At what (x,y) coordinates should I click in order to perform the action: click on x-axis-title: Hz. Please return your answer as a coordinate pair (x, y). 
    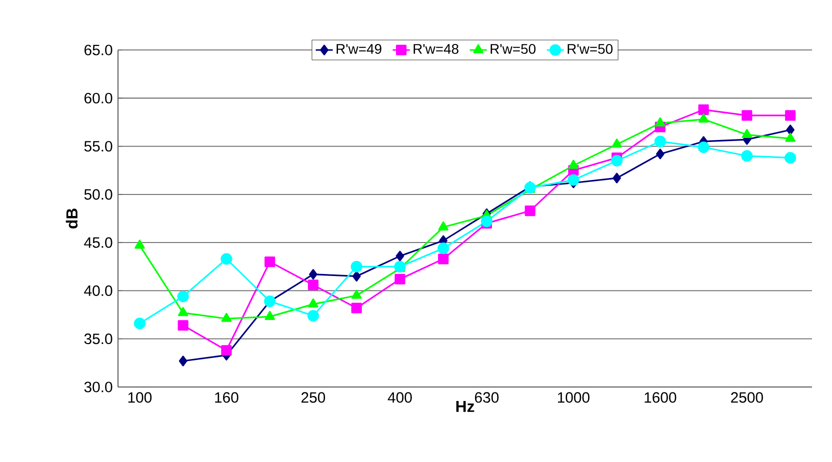
    Looking at the image, I should click on (465, 406).